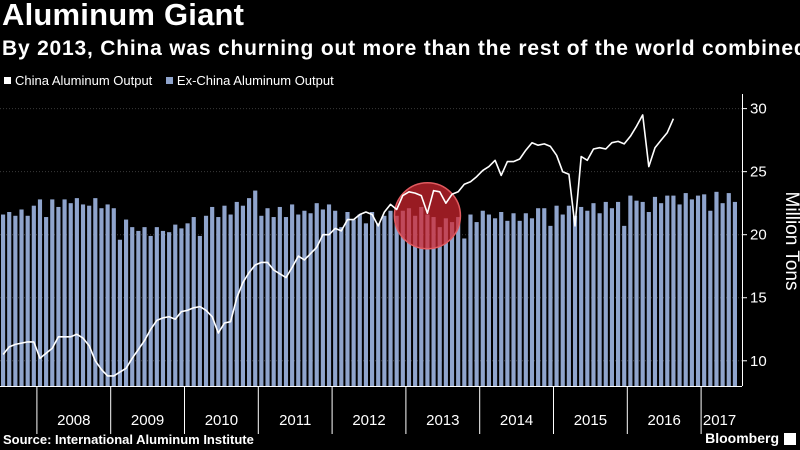 The width and height of the screenshot is (800, 450). I want to click on y-tick-label-10: 10, so click(758, 361).